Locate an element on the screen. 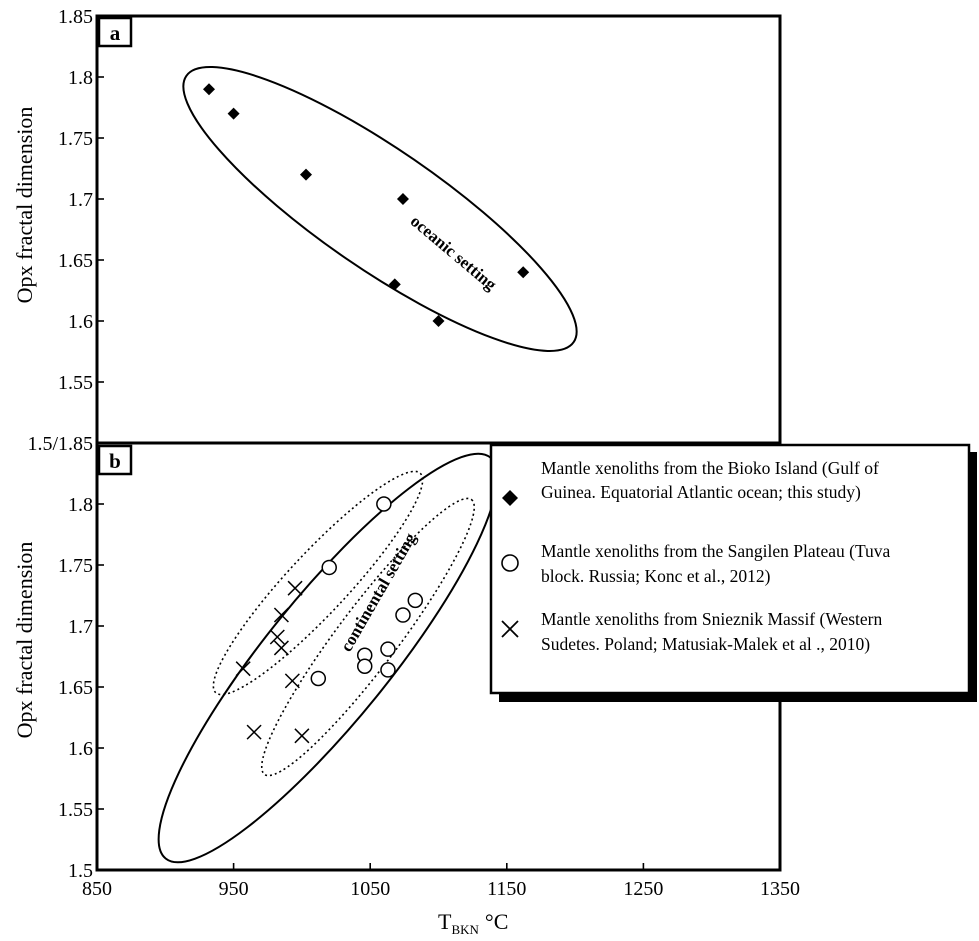 This screenshot has height=941, width=979. snieznik-dotted-ellipse is located at coordinates (318, 583).